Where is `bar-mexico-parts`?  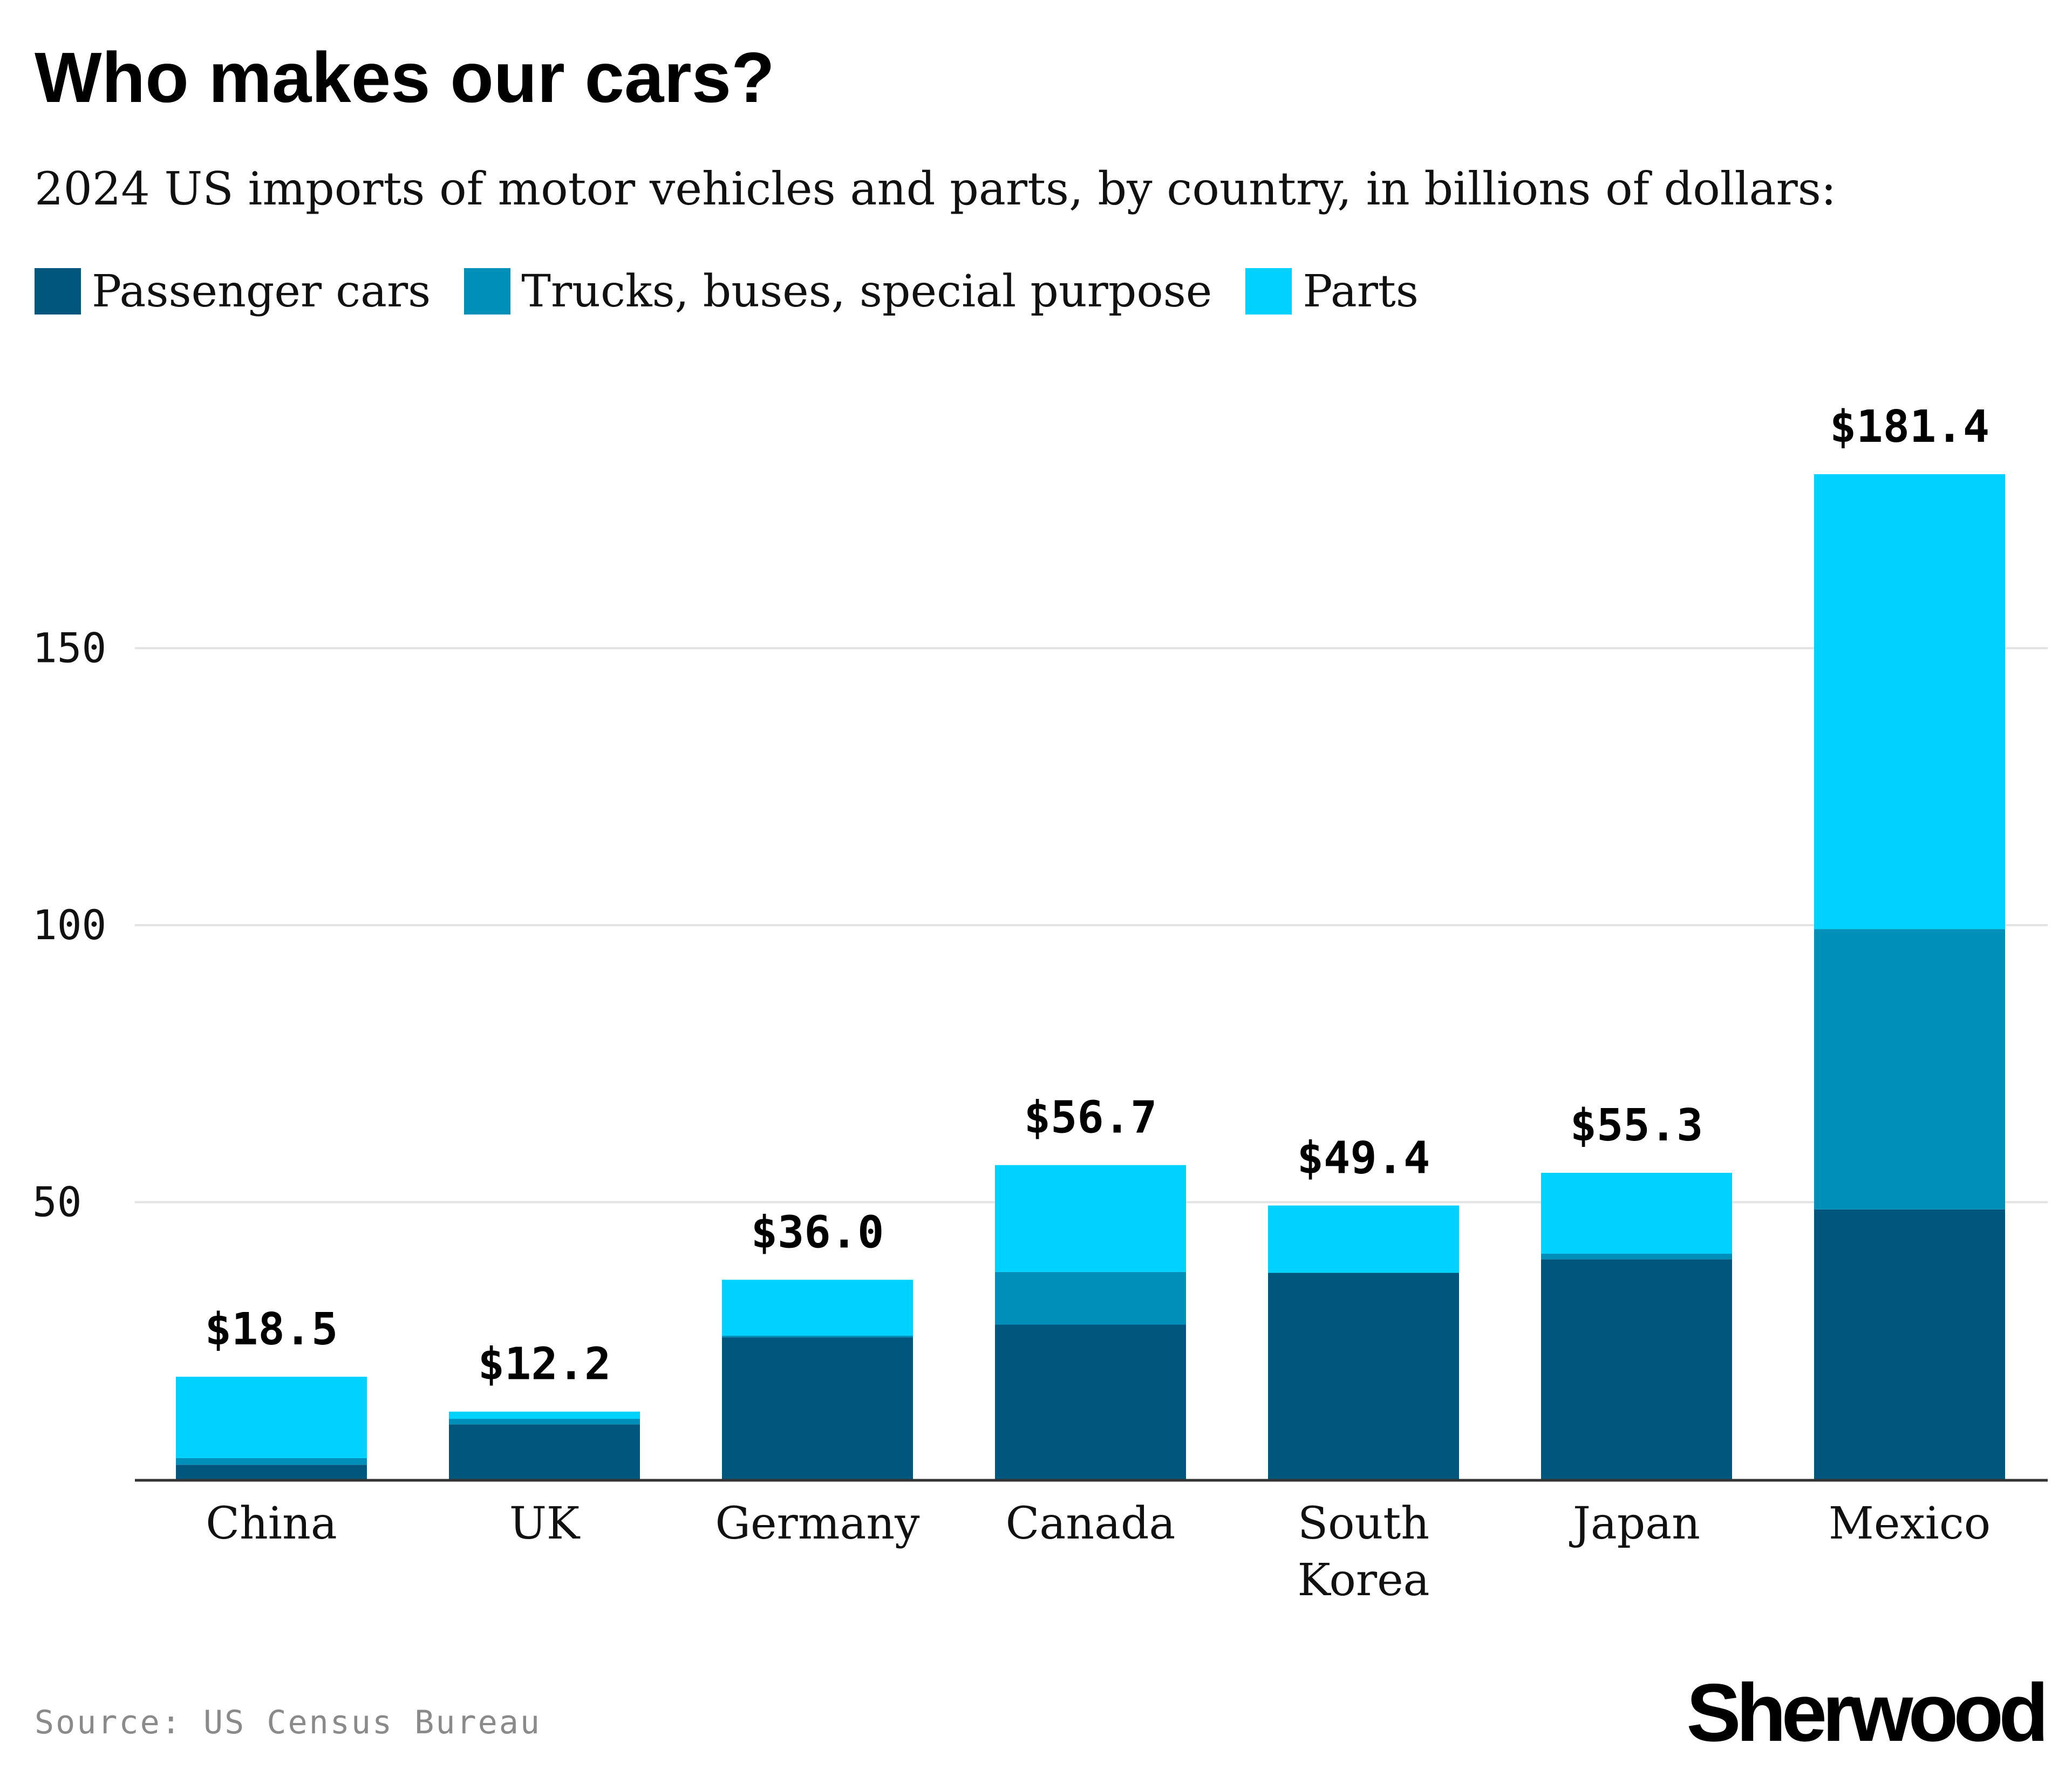
bar-mexico-parts is located at coordinates (1909, 701).